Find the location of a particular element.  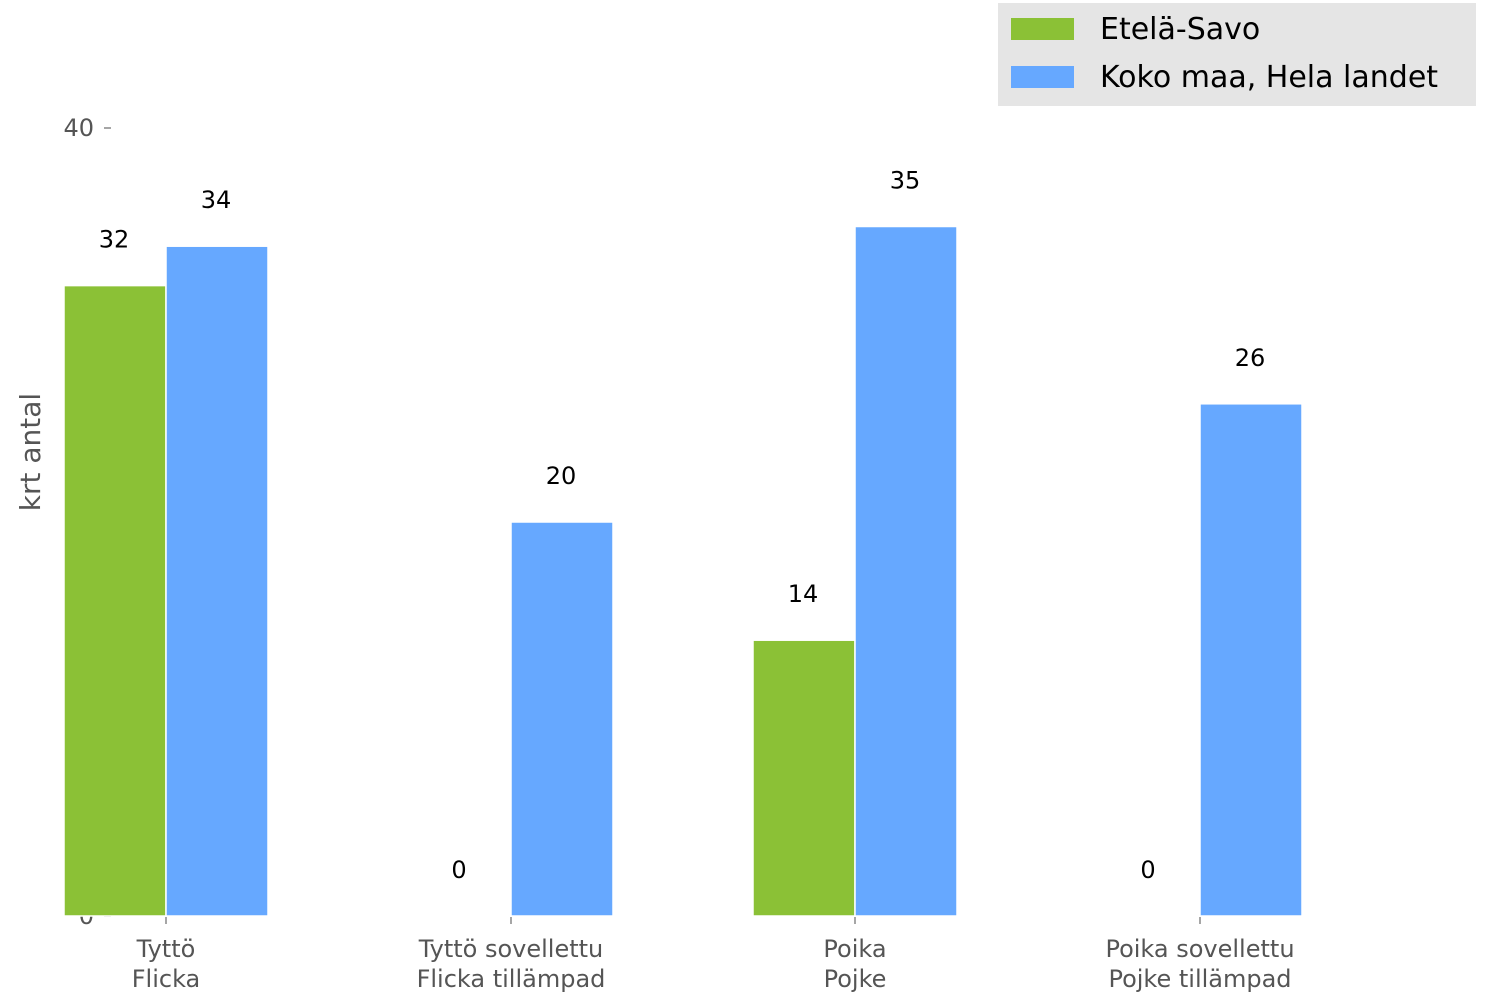

x-tick-label: Pojke tillämpad is located at coordinates (1199, 979).